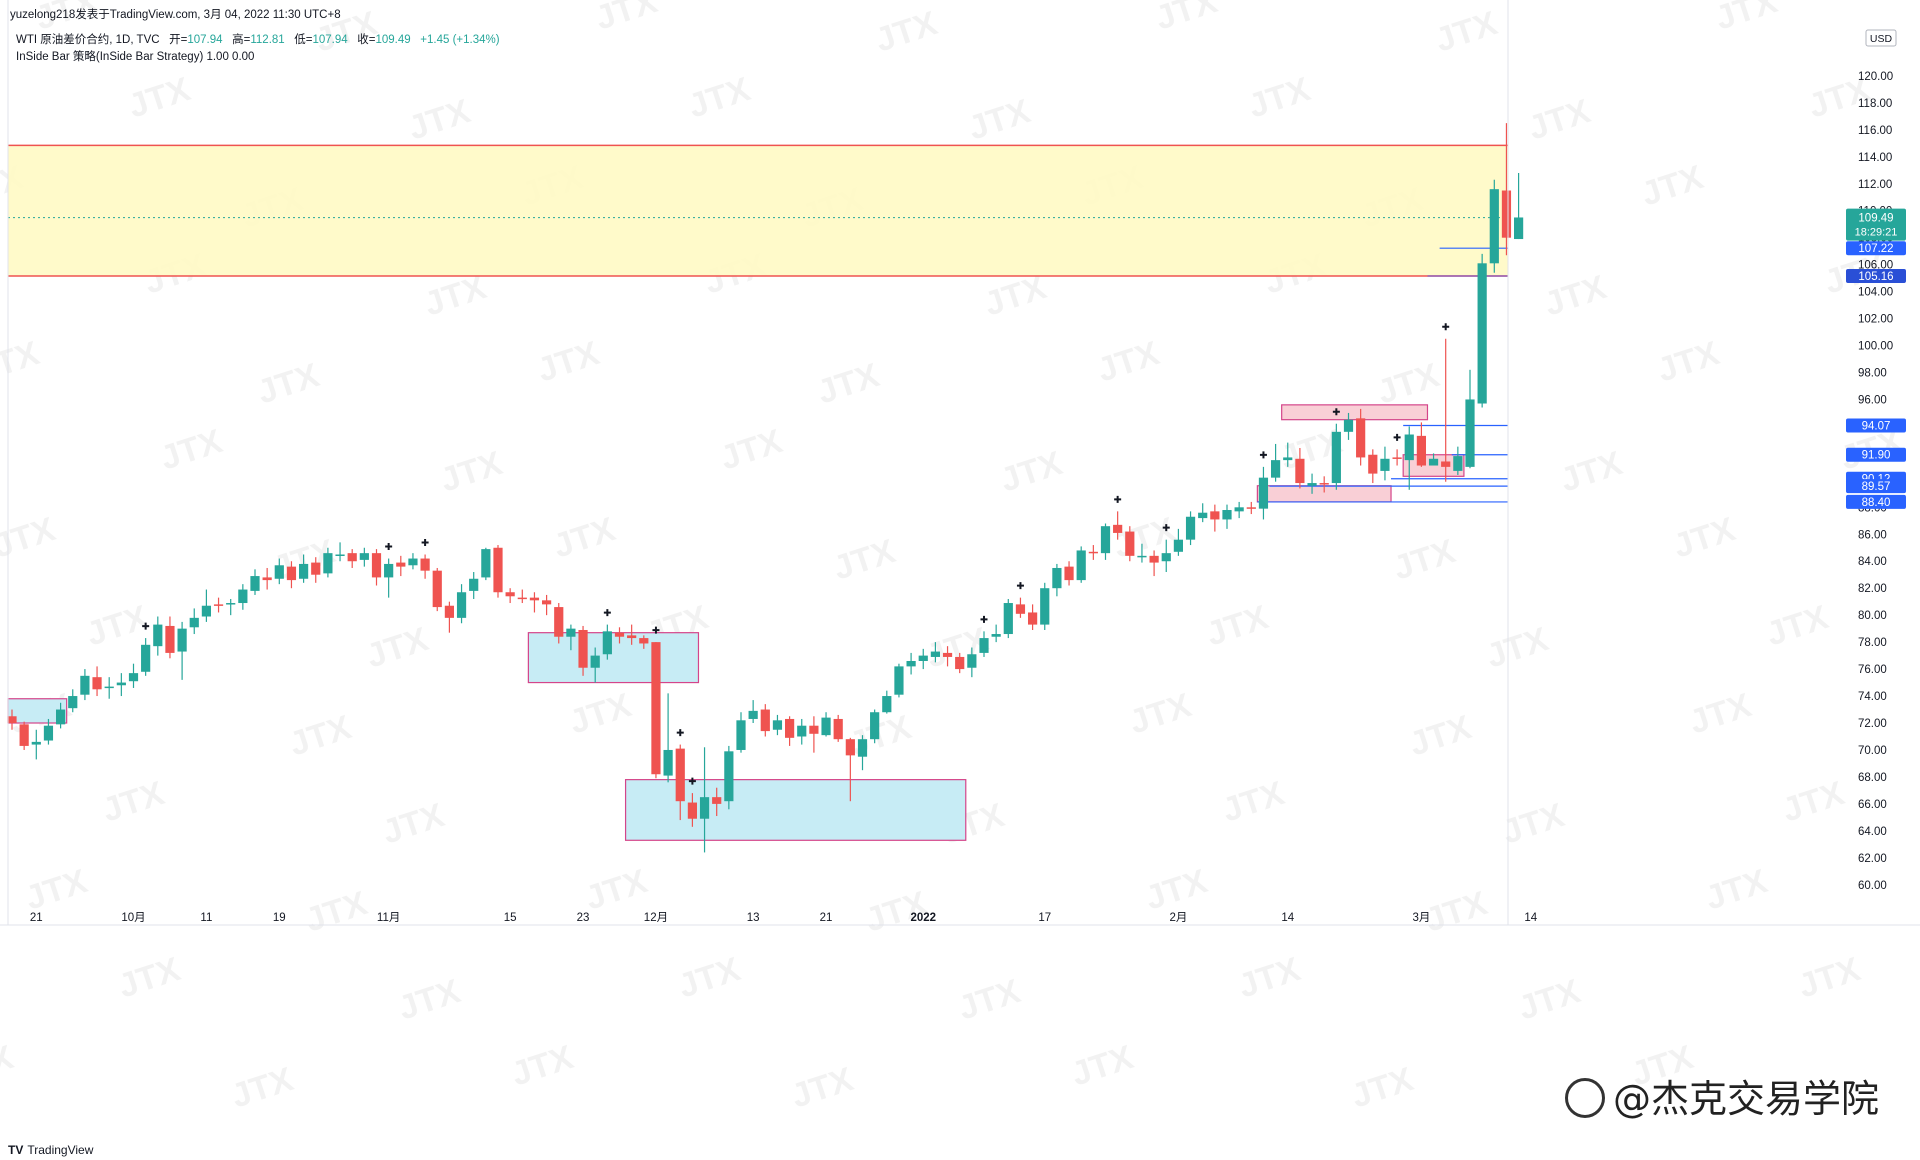 This screenshot has width=1920, height=1160. I want to click on y-tick-label: 102.00, so click(1875, 320).